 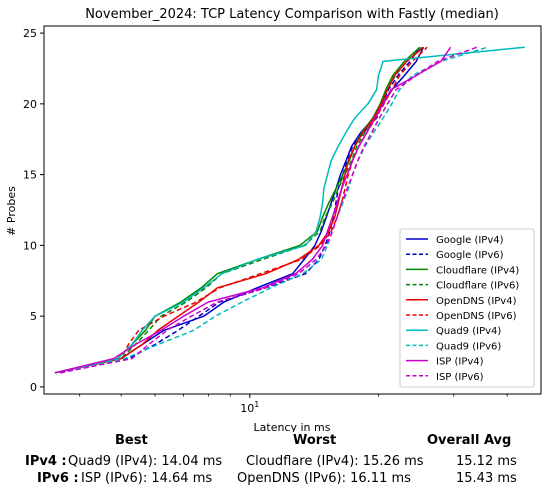 What do you see at coordinates (30, 104) in the screenshot?
I see `y-tick-label: 20` at bounding box center [30, 104].